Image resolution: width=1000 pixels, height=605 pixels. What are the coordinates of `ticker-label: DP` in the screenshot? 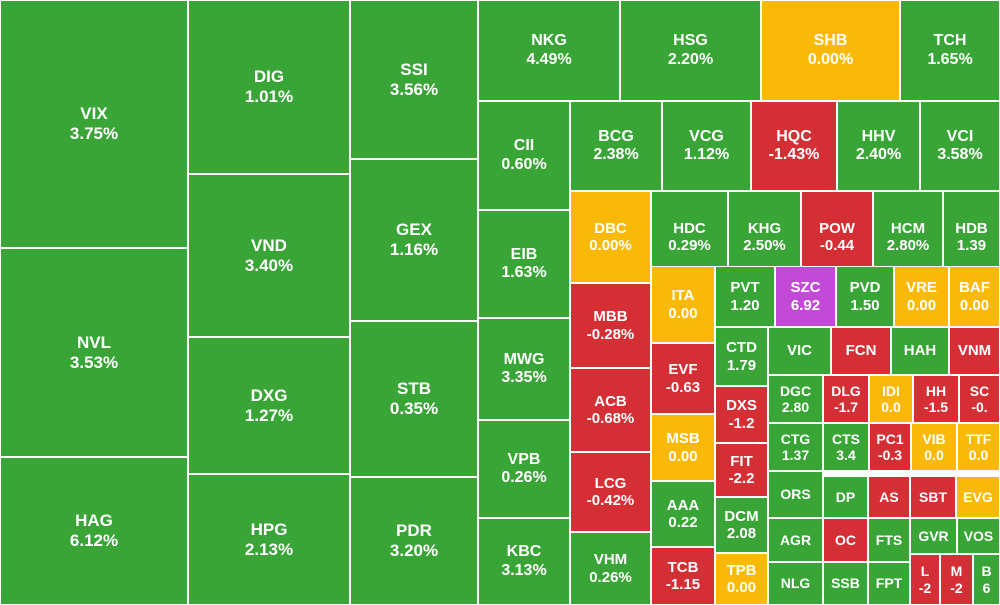 It's located at (845, 496).